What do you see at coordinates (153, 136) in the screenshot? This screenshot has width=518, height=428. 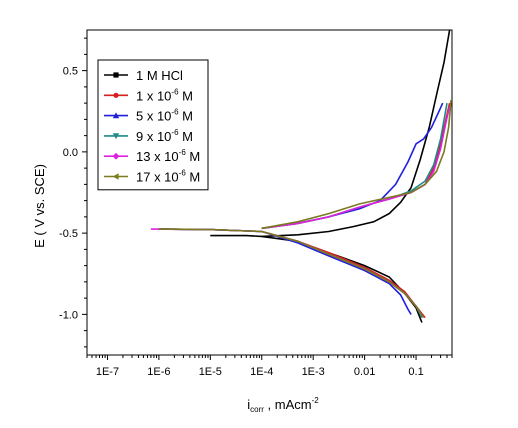 I see `legend-label-main: 9 x 10` at bounding box center [153, 136].